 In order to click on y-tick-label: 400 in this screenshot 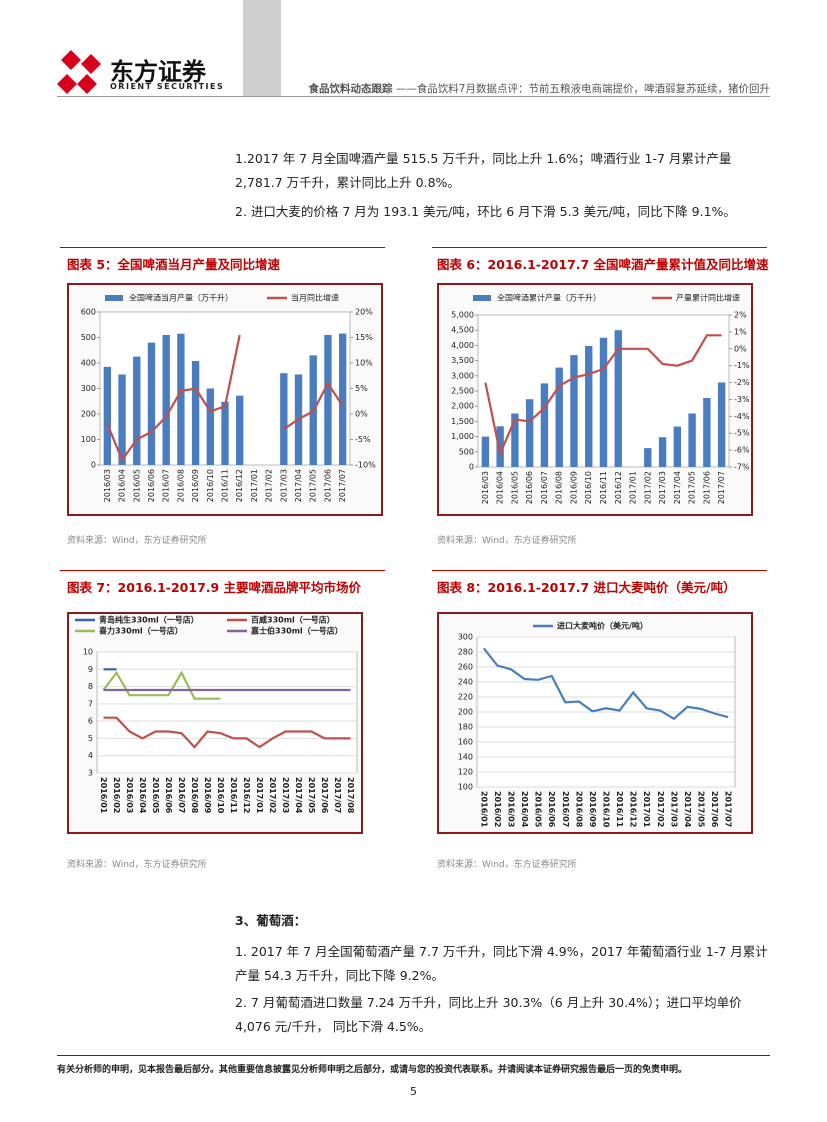, I will do `click(88, 363)`.